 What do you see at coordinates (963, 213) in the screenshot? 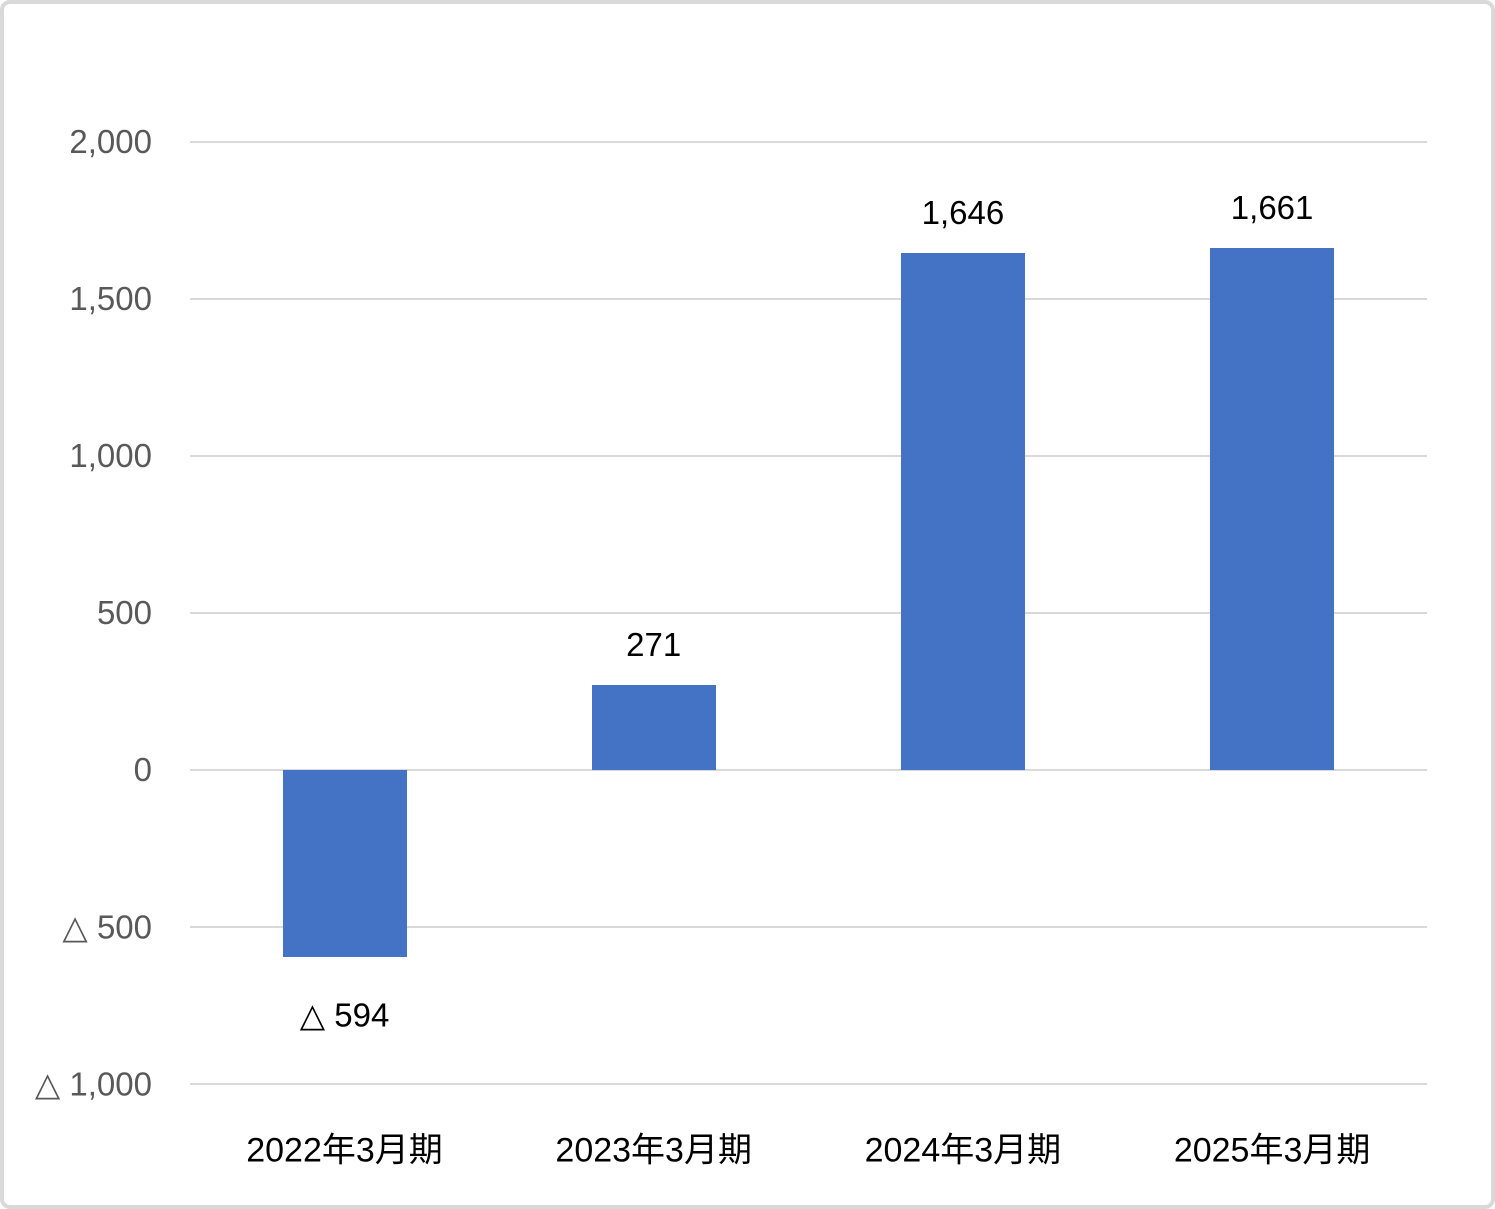
I see `data-label: 1,646` at bounding box center [963, 213].